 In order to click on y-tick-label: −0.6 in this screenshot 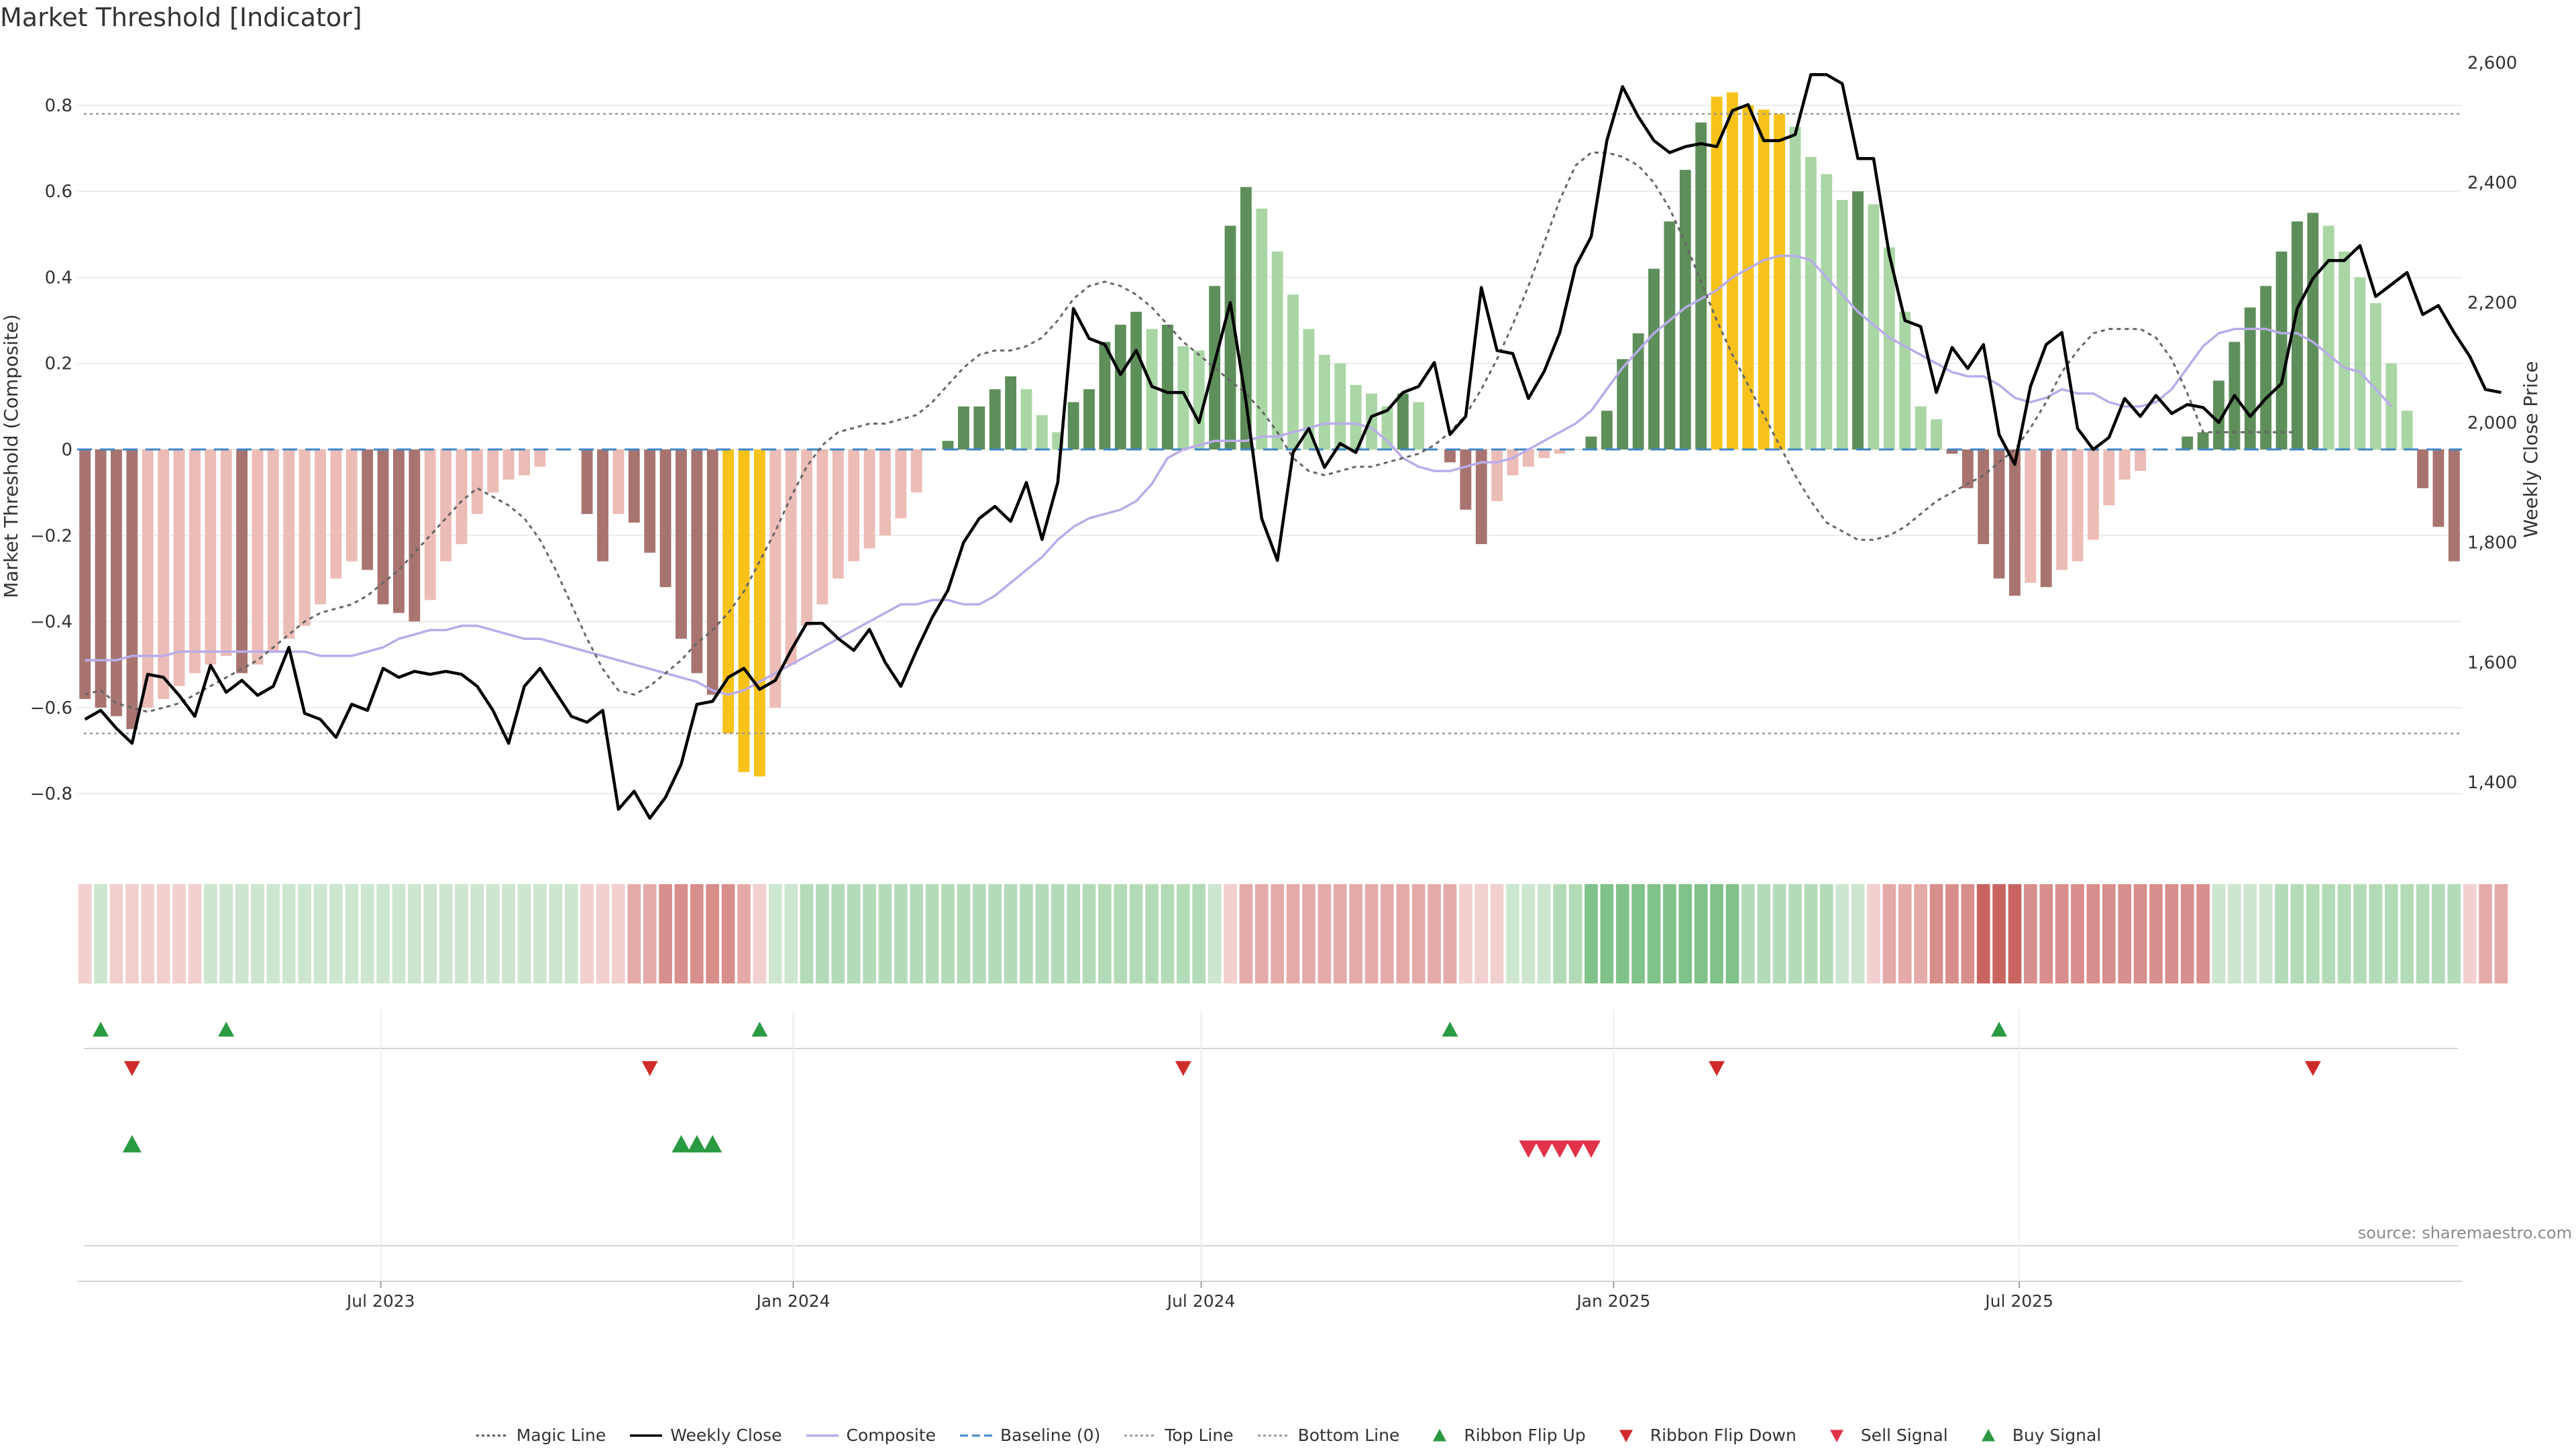, I will do `click(51, 708)`.